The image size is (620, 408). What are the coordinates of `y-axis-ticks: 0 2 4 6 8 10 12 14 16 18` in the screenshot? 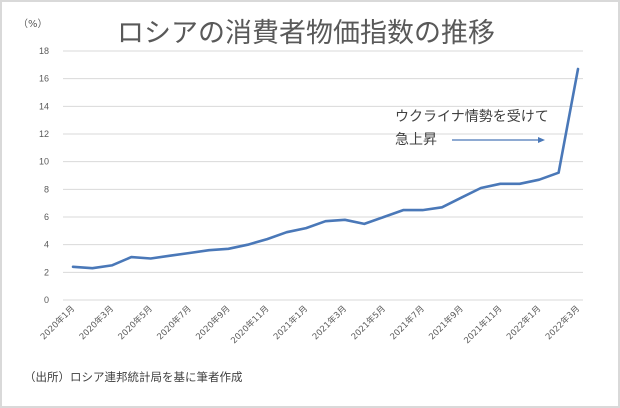 It's located at (44, 175).